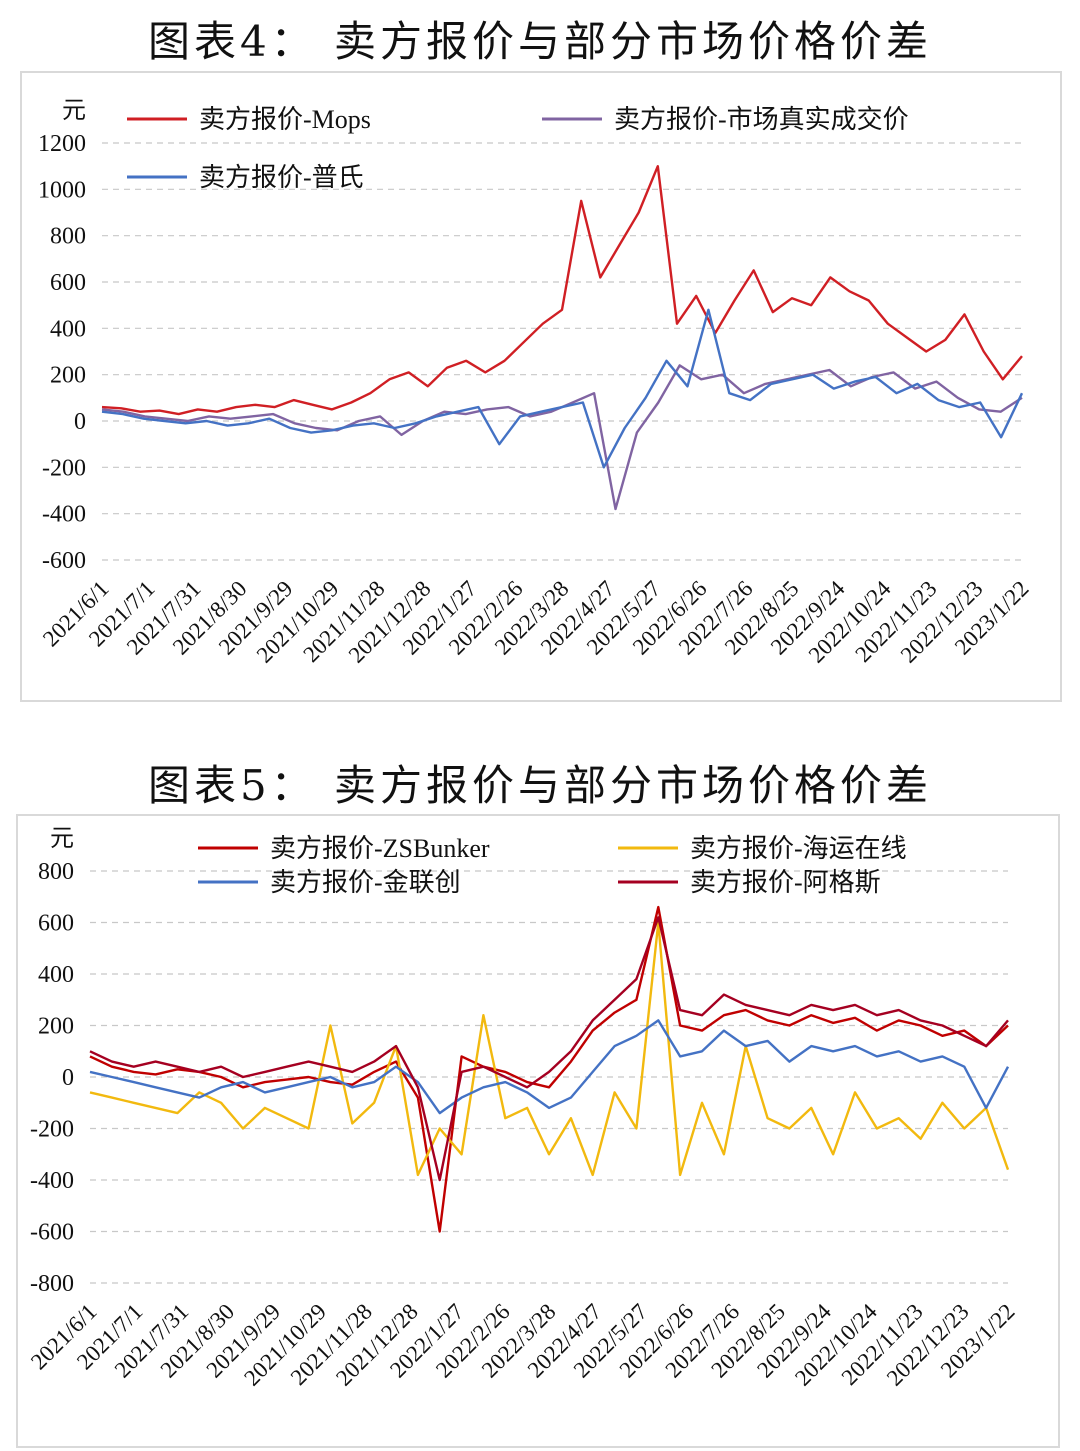  Describe the element at coordinates (761, 119) in the screenshot. I see `legend-label: 卖方报价-市场真实成交价` at that location.